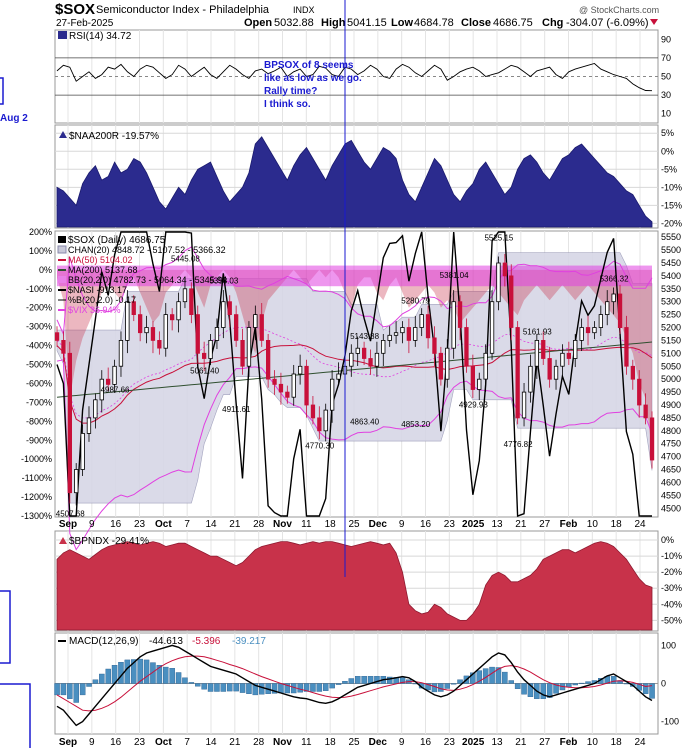 The image size is (700, 748). I want to click on legend-ma200: MA(200) 5137.68, so click(103, 270).